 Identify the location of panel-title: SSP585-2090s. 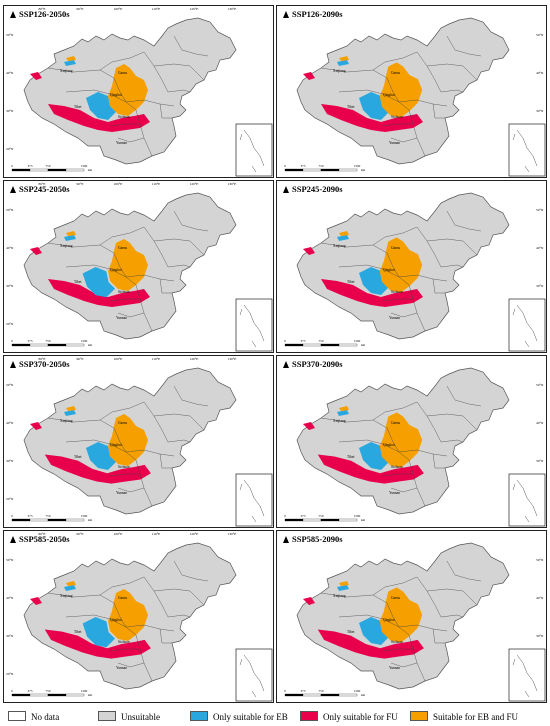
(313, 539).